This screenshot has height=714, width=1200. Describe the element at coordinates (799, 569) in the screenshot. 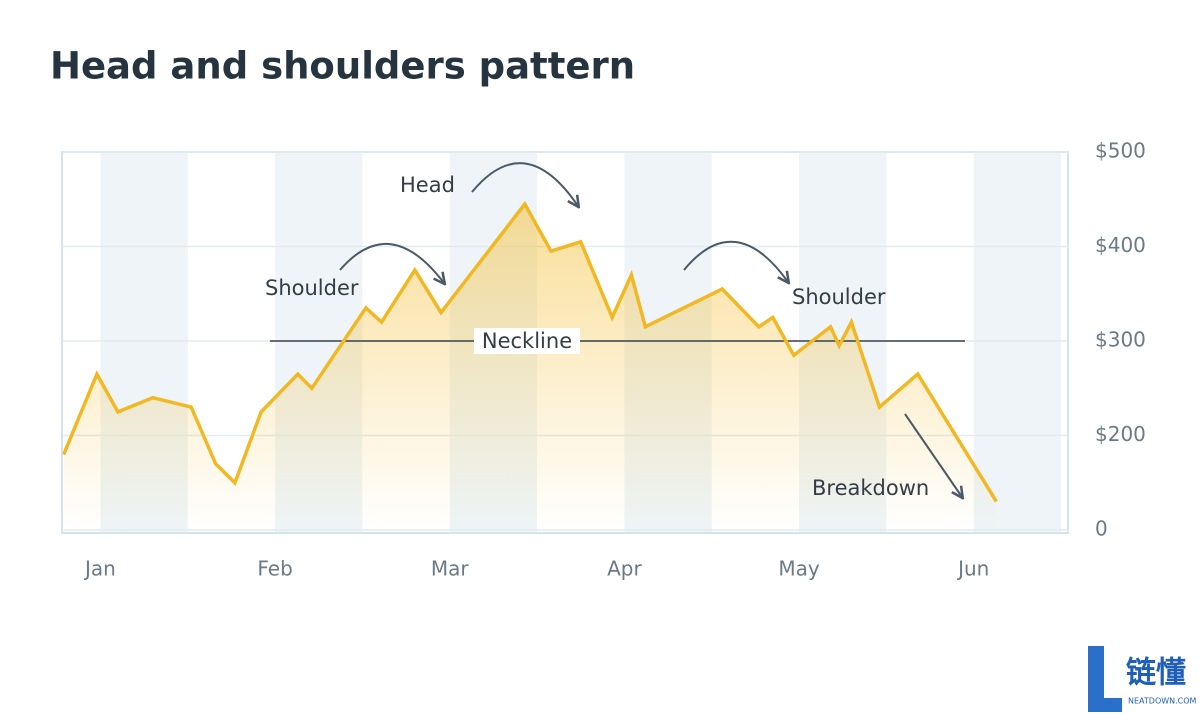

I see `x-tick-label: May` at that location.